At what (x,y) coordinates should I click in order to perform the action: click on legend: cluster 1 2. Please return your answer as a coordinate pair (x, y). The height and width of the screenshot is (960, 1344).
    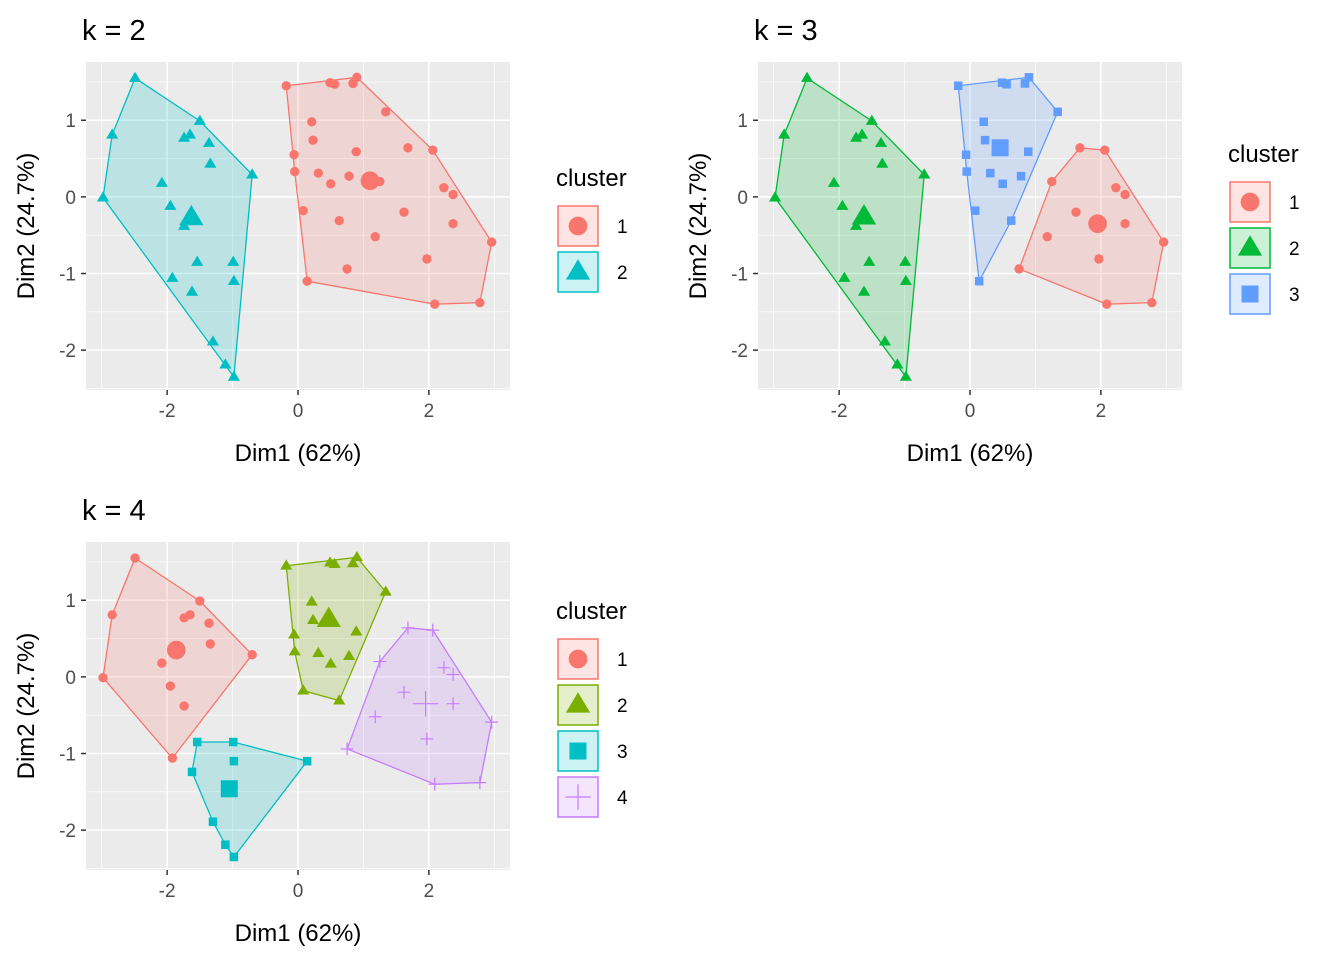
    Looking at the image, I should click on (592, 229).